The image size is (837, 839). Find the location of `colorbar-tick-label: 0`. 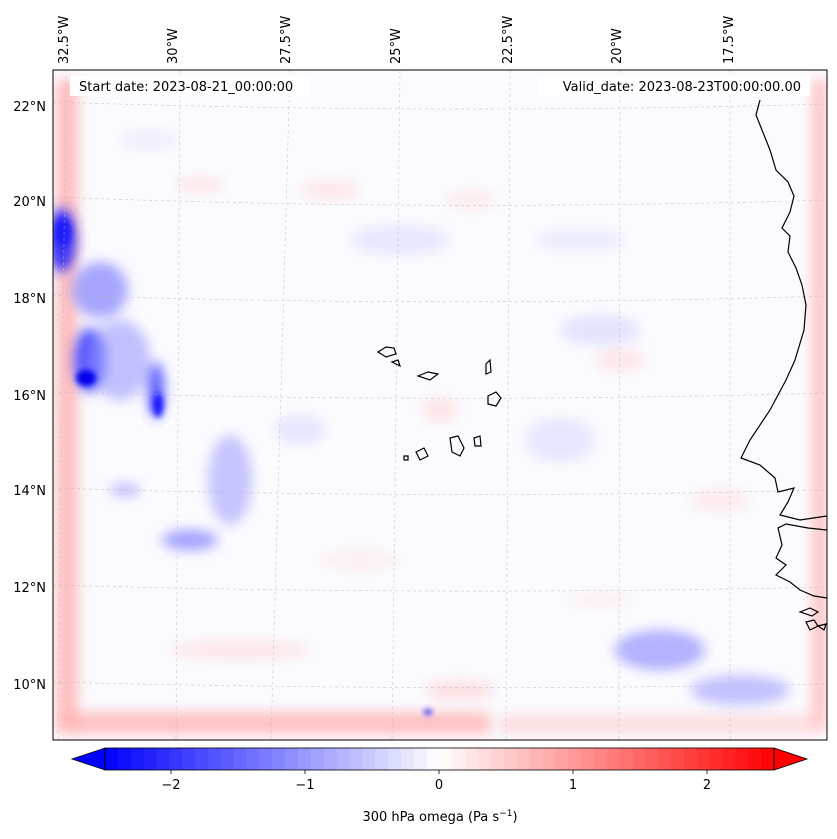

colorbar-tick-label: 0 is located at coordinates (439, 785).